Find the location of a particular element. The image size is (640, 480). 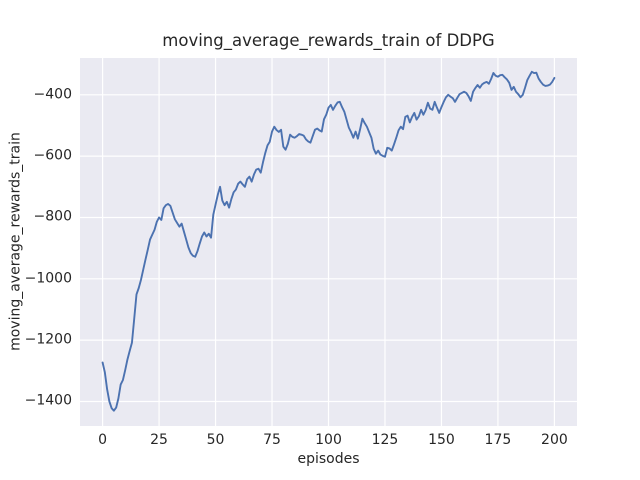

x-tick-label: 125 is located at coordinates (385, 440).